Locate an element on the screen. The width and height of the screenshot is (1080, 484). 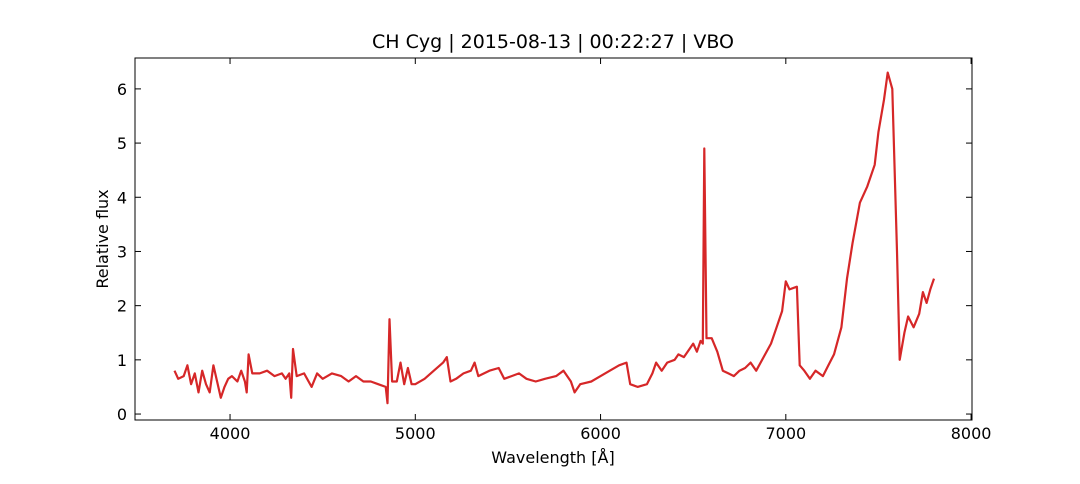
y-tick-label: 4 is located at coordinates (122, 197).